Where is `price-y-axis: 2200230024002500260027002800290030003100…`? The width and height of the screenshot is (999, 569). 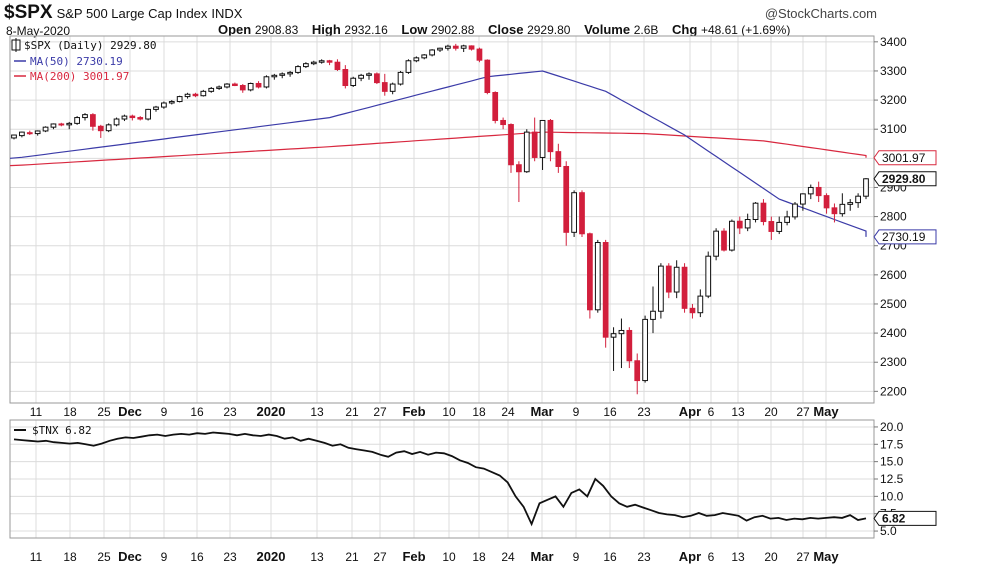 price-y-axis: 2200230024002500260027002800290030003100… is located at coordinates (890, 216).